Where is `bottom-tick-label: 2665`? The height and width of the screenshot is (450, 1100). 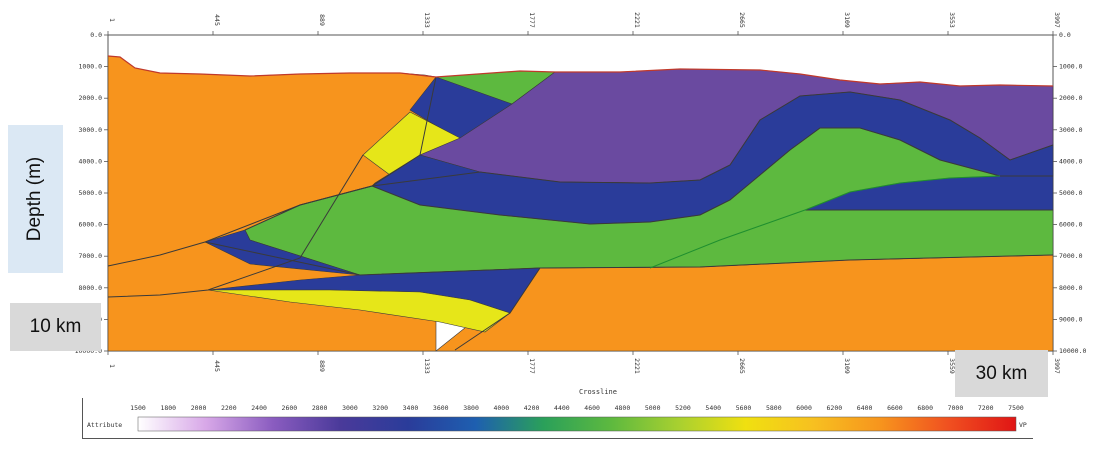
bottom-tick-label: 2665 is located at coordinates (742, 366).